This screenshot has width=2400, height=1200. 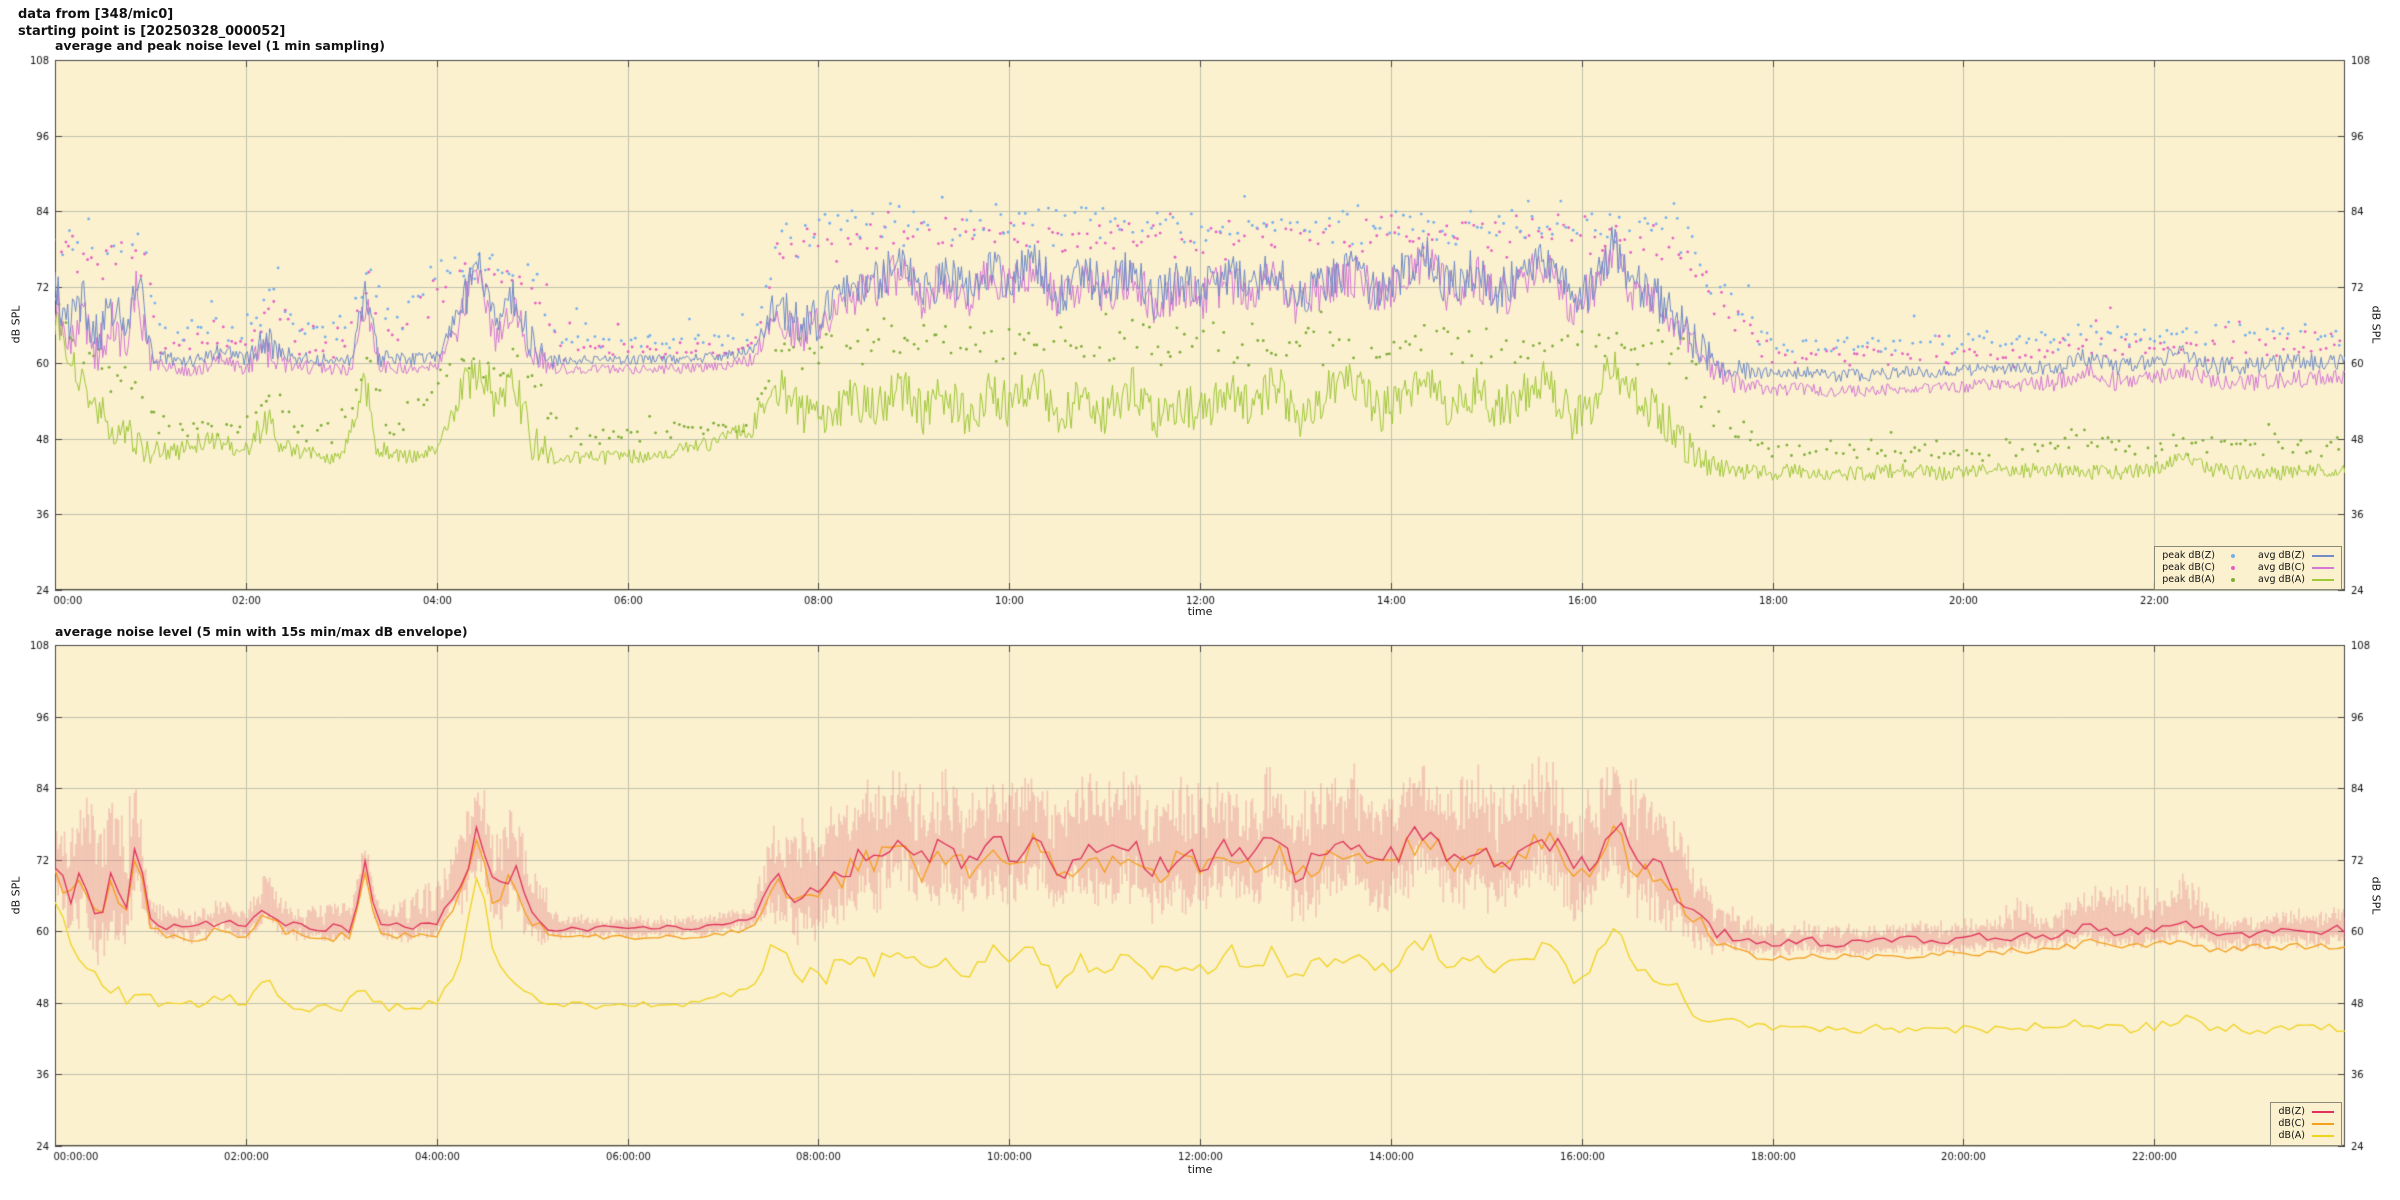 What do you see at coordinates (2306, 1136) in the screenshot?
I see `legend-entry: dB(A)` at bounding box center [2306, 1136].